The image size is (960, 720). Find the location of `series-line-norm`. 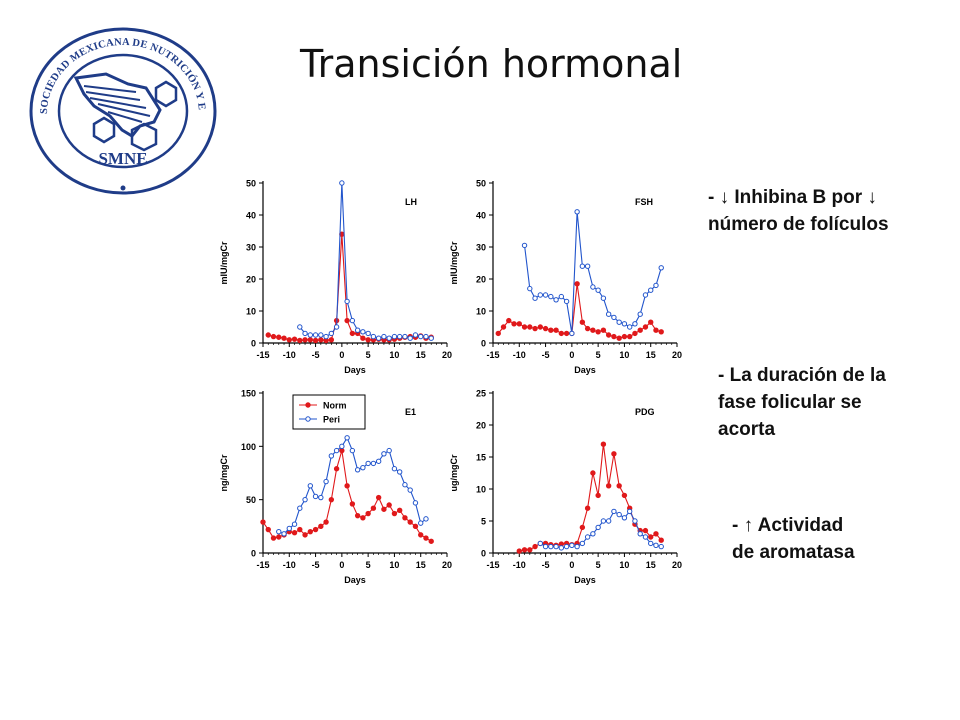

series-line-norm is located at coordinates (579, 311).